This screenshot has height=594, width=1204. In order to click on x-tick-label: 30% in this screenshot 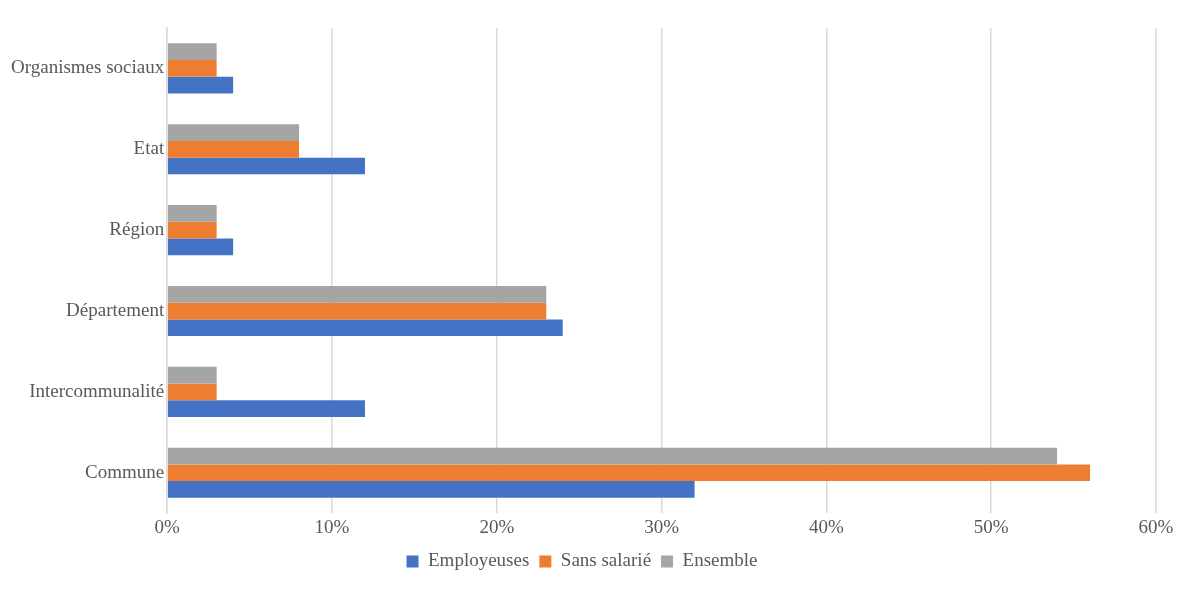, I will do `click(662, 526)`.